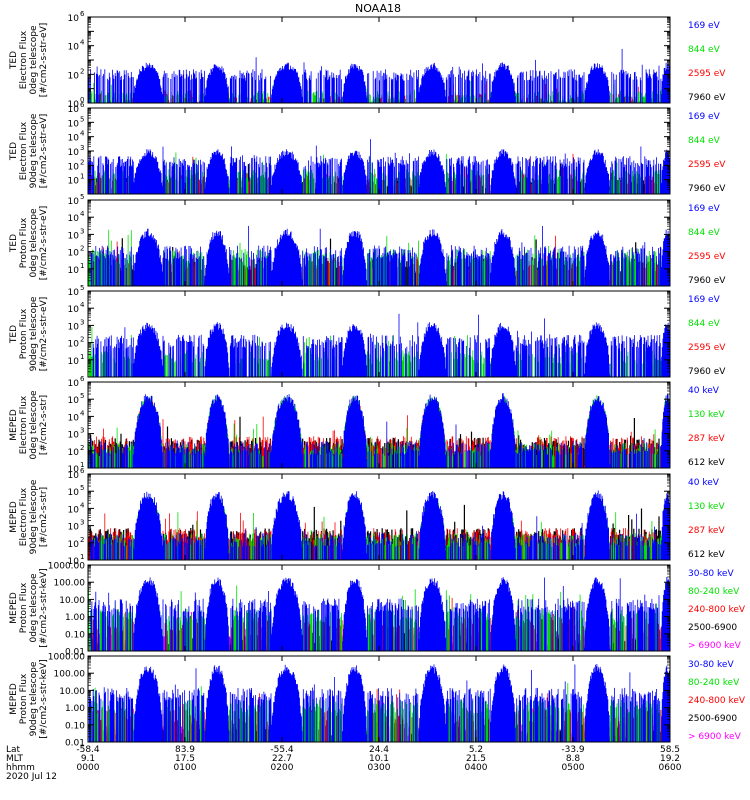  What do you see at coordinates (282, 768) in the screenshot?
I see `x-tick-label: 0200` at bounding box center [282, 768].